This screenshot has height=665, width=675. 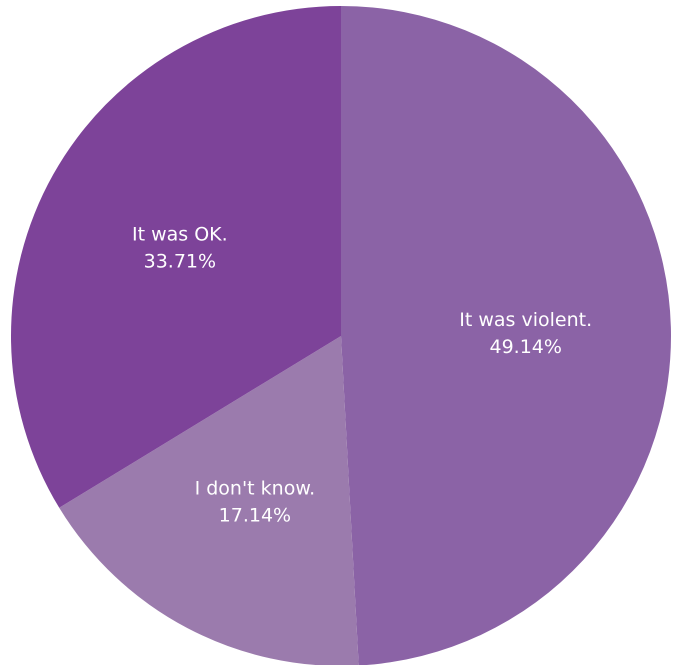 I want to click on pie-slice-value-label: 17.14%, so click(x=255, y=516).